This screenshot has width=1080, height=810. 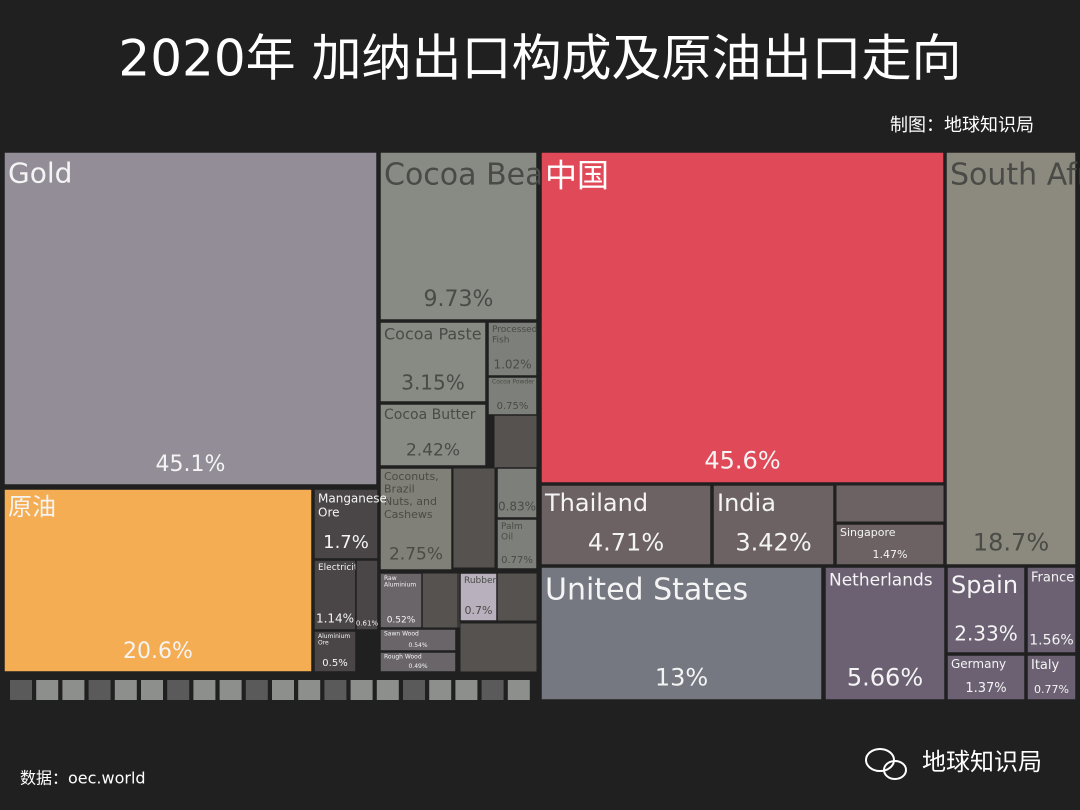 What do you see at coordinates (742, 460) in the screenshot?
I see `value-label: 45.6%` at bounding box center [742, 460].